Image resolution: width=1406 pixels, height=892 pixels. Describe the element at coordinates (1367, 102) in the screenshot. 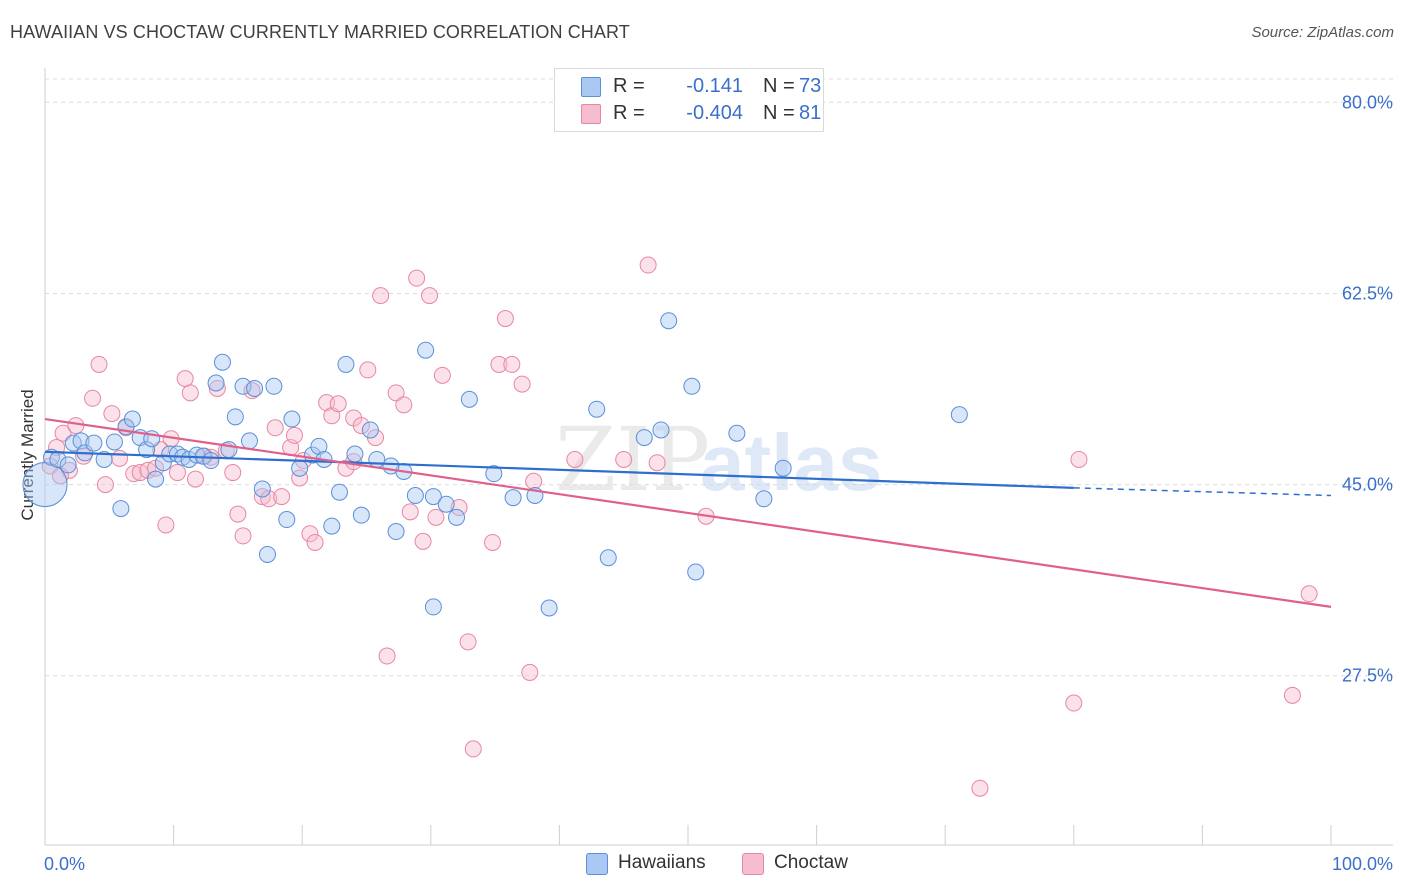

I see `y-tick-label: 80.0%` at that location.